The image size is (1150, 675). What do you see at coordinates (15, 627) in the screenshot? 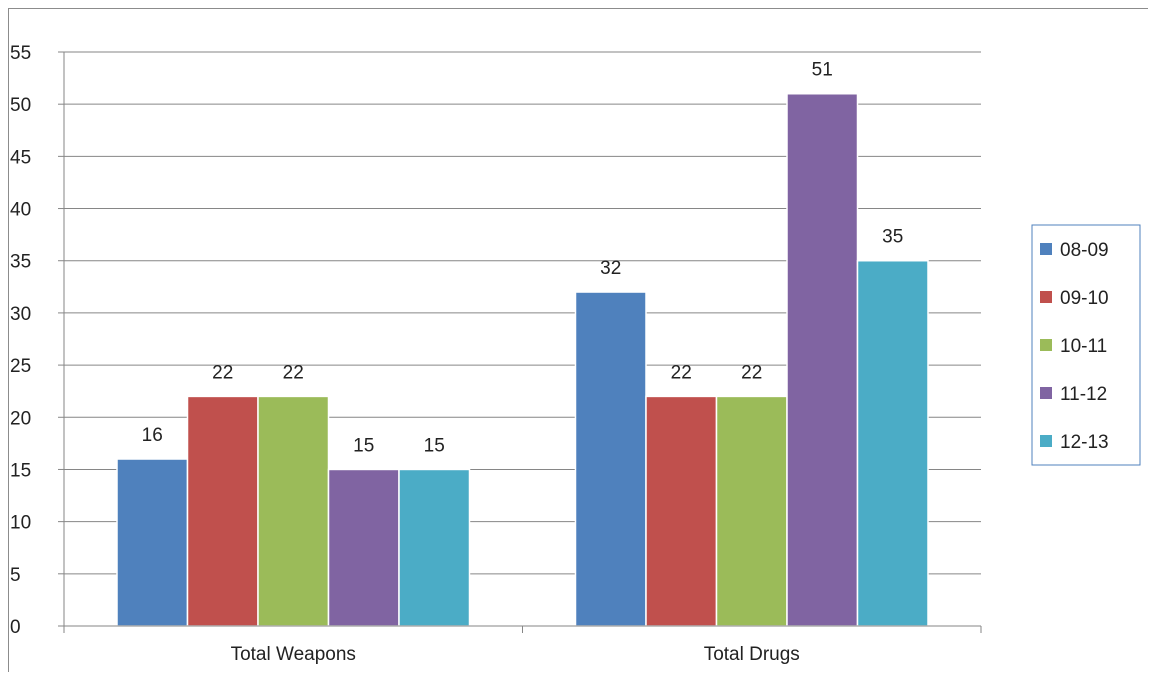
I see `y-tick-label: 0` at bounding box center [15, 627].